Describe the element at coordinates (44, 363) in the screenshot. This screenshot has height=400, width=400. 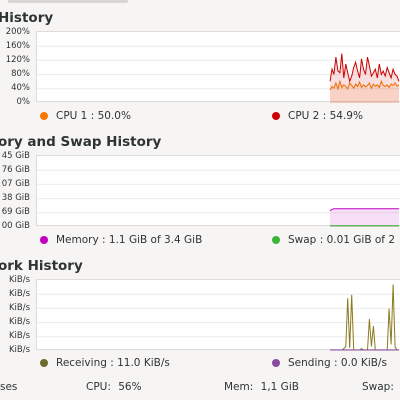
I see `receiving-color-dot` at that location.